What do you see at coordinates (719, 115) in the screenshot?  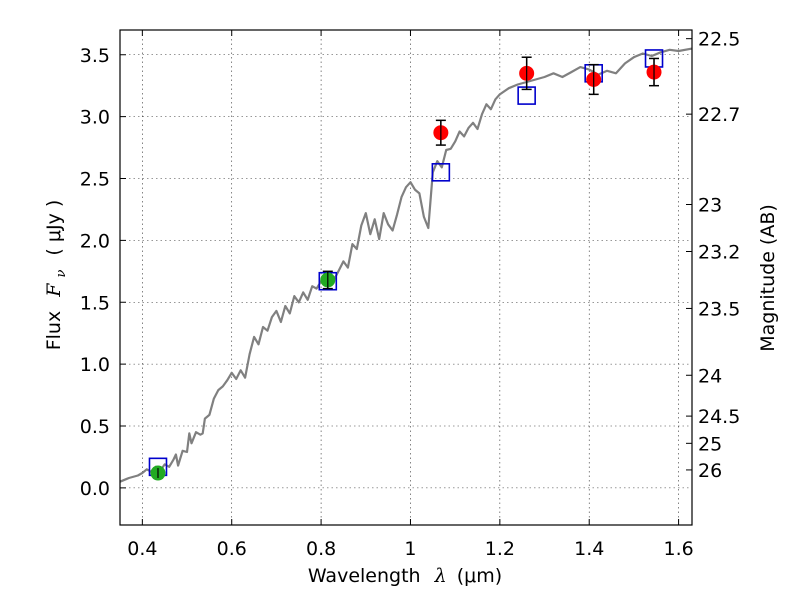 I see `y2-tick-label: 22.7` at bounding box center [719, 115].